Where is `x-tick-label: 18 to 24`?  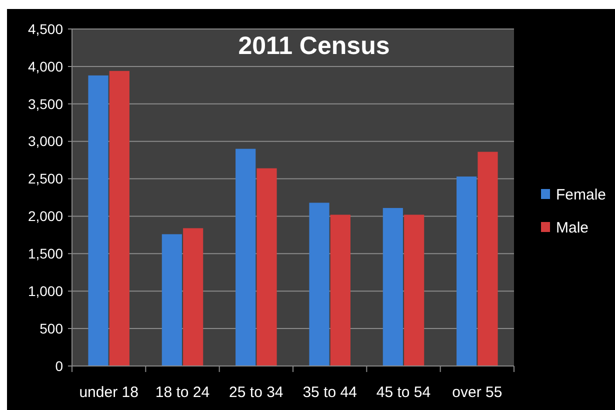
x-tick-label: 18 to 24 is located at coordinates (182, 392).